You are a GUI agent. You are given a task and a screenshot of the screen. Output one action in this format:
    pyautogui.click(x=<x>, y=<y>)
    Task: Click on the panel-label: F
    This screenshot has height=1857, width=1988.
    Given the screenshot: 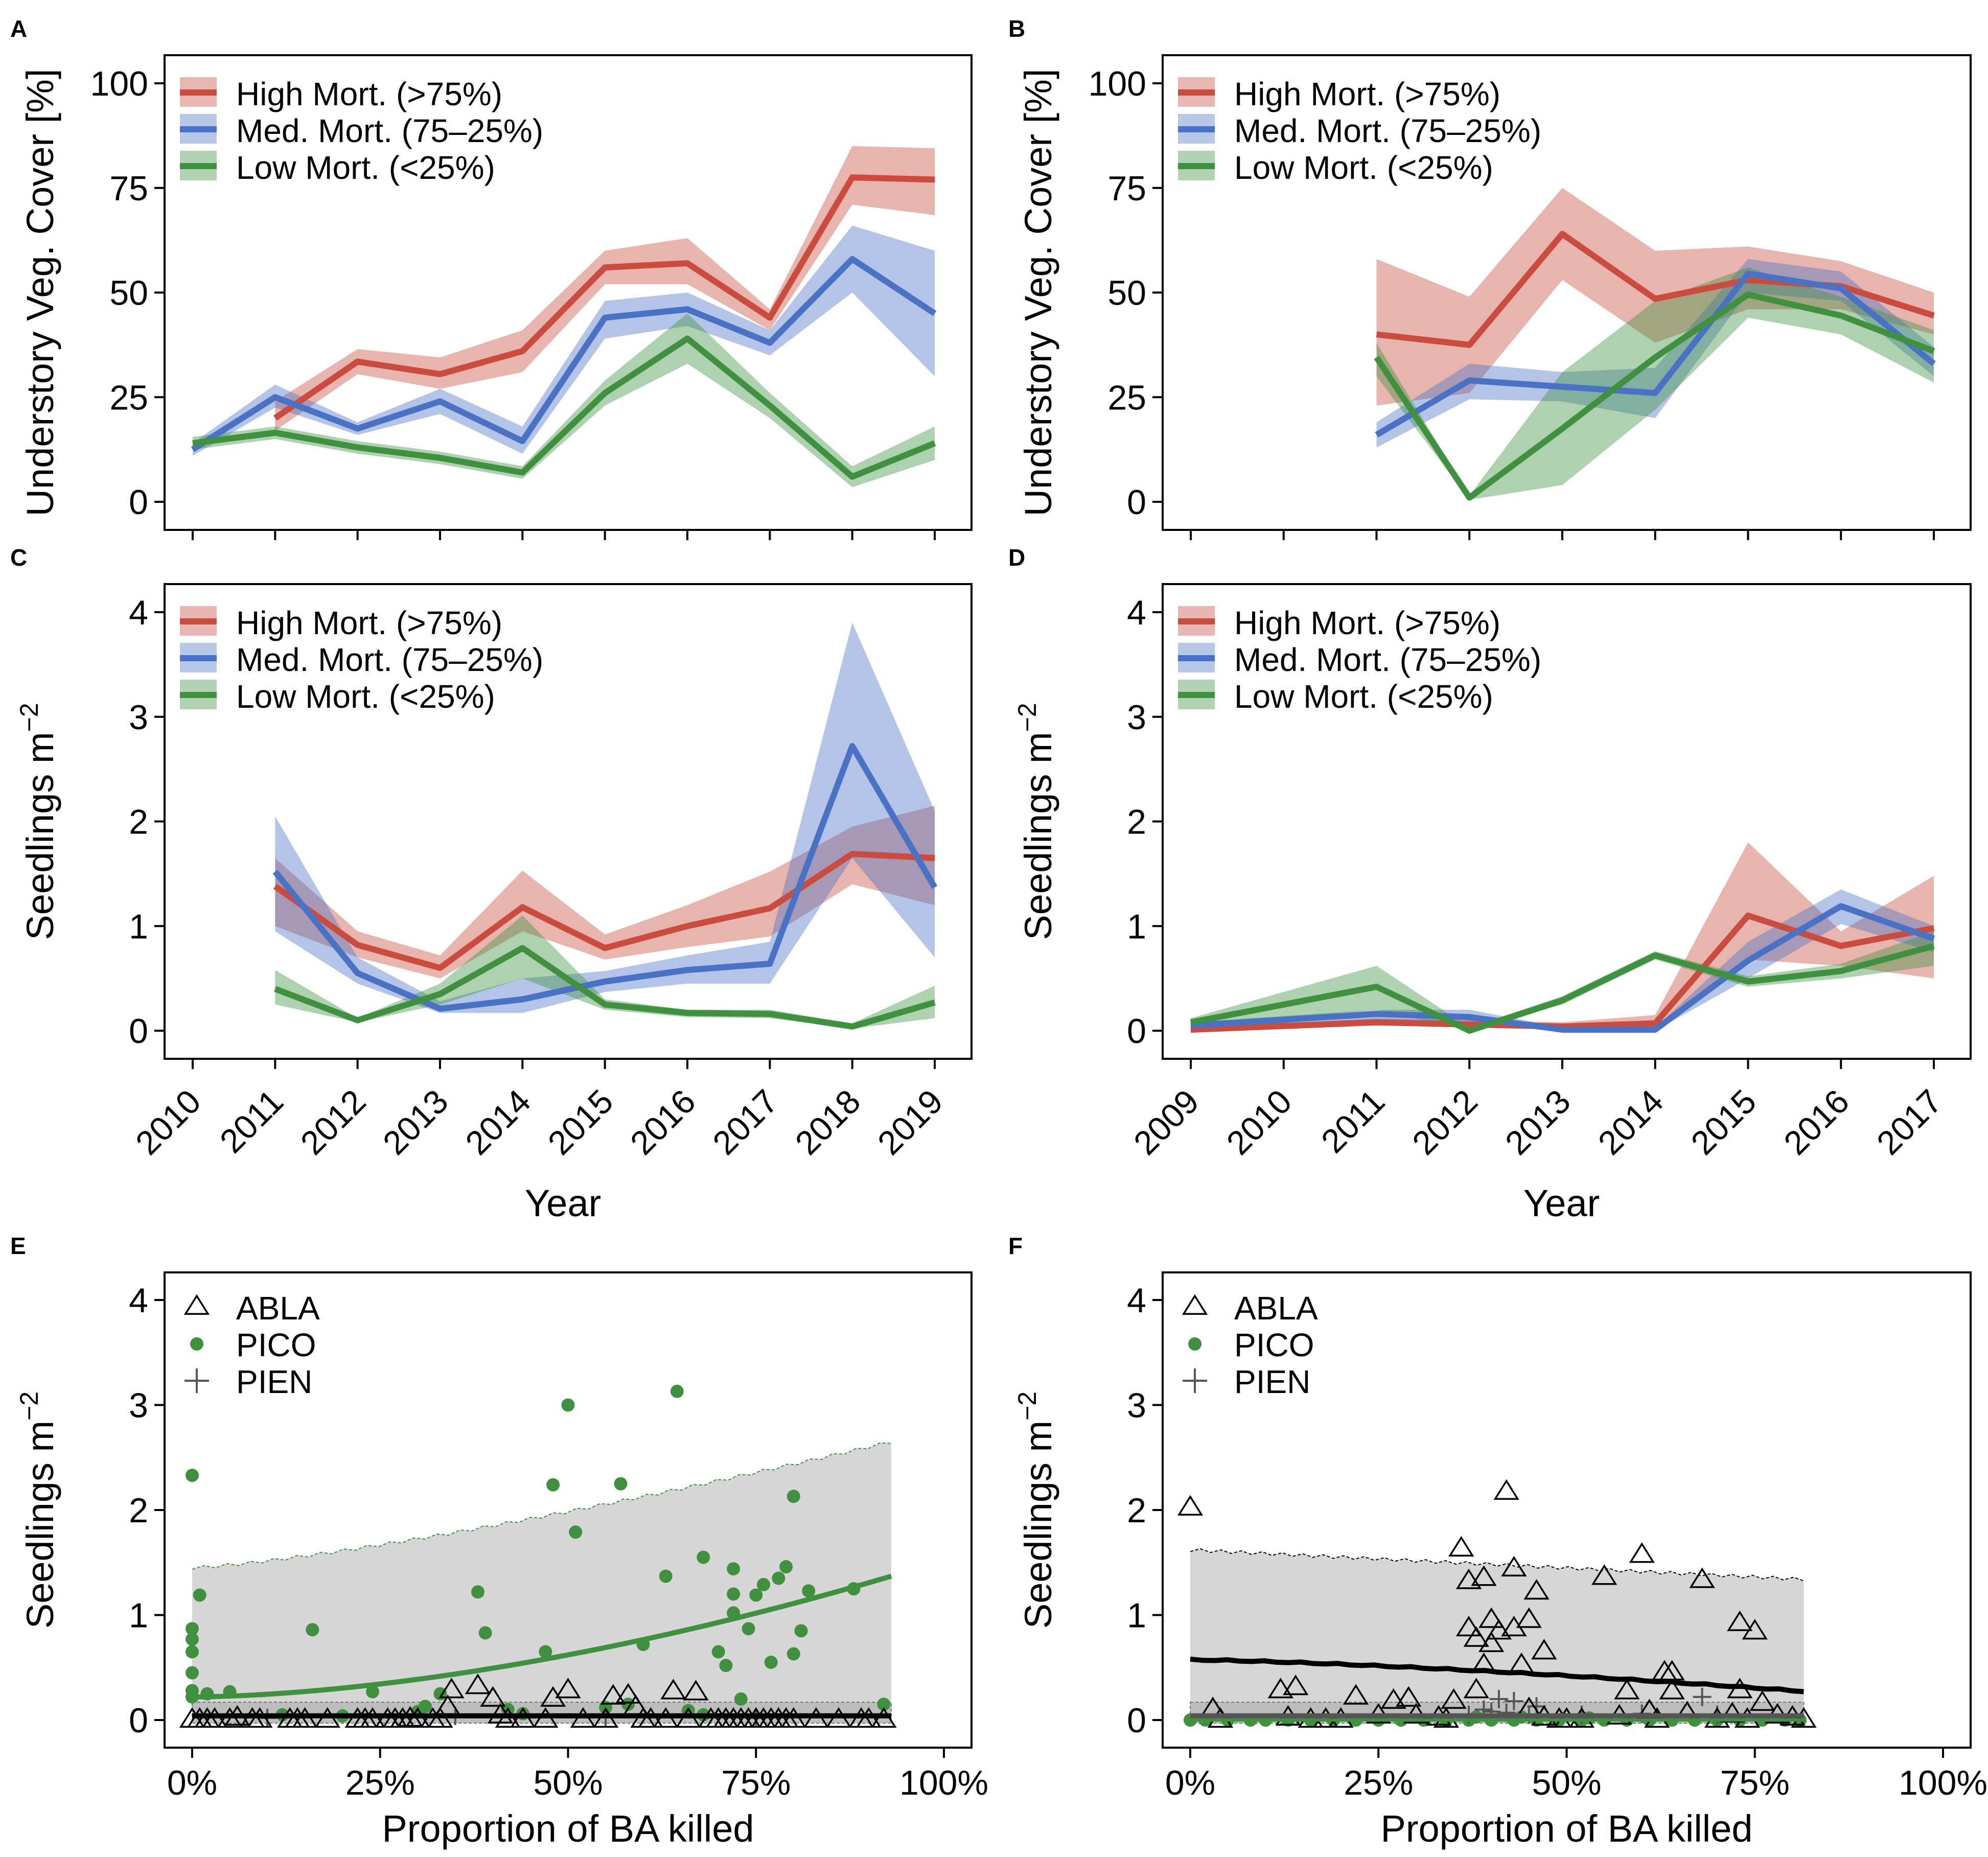 What is the action you would take?
    pyautogui.click(x=1015, y=1246)
    